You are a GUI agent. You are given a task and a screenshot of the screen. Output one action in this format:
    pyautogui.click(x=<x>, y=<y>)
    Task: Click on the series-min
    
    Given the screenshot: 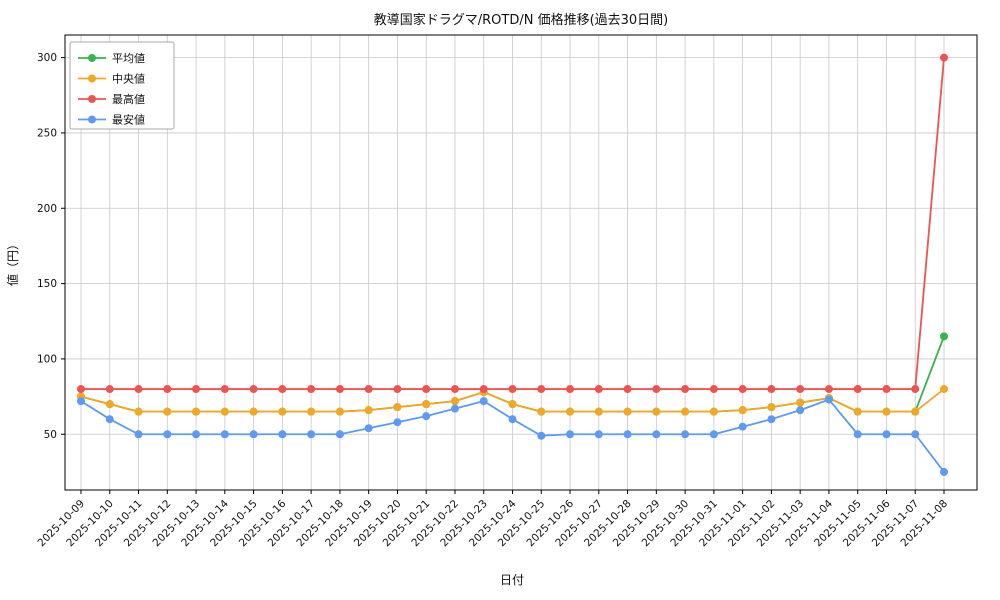 What is the action you would take?
    pyautogui.click(x=512, y=435)
    